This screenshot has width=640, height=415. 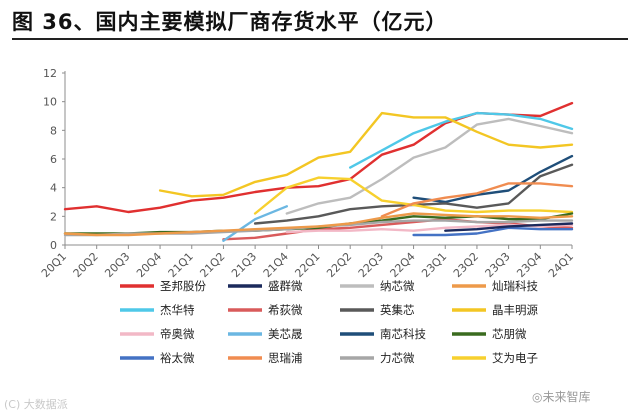 I want to click on y-tick-label: 0, so click(x=53, y=245).